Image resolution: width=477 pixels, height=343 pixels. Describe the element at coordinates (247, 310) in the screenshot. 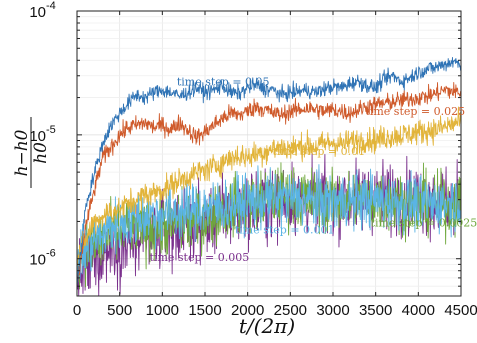

I see `x-tick-label: 2000` at that location.